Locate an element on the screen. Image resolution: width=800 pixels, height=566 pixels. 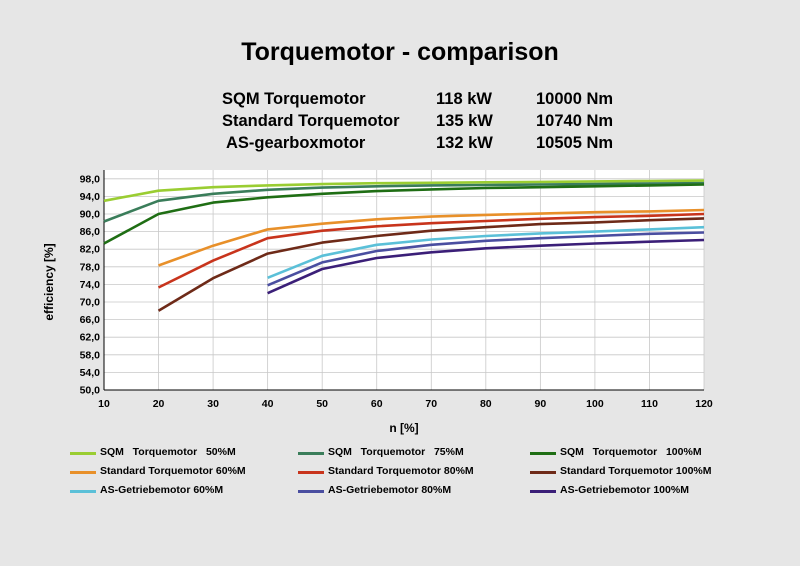
y-tick-label: 90,0 is located at coordinates (90, 215).